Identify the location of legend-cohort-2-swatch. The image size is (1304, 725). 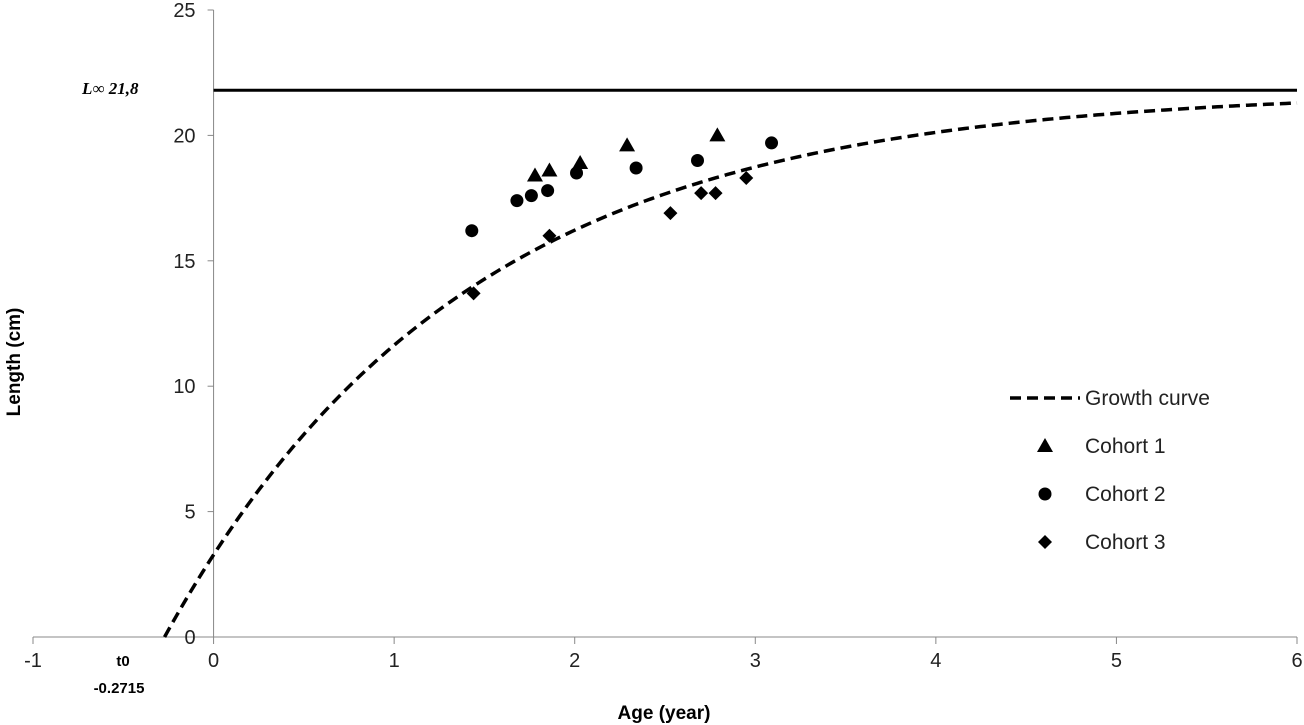
(1045, 494).